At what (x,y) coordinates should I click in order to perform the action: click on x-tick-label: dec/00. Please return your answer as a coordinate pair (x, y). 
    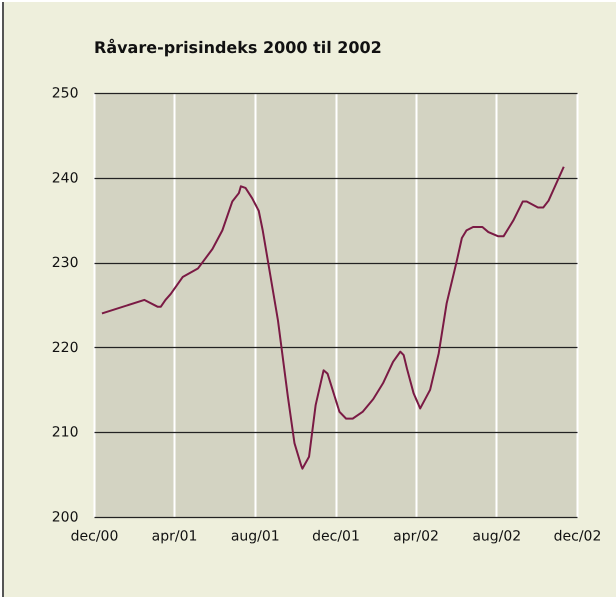
    Looking at the image, I should click on (94, 536).